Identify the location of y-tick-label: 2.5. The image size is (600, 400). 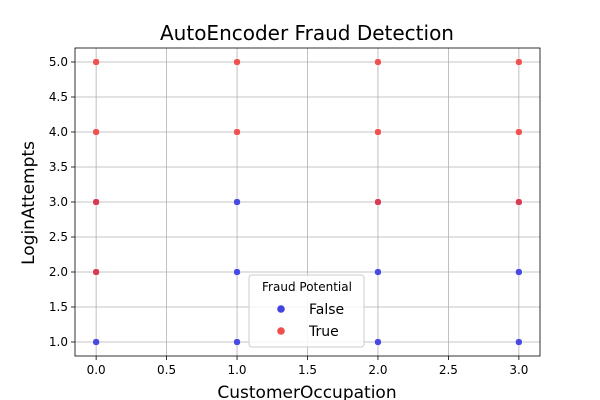
(58, 237).